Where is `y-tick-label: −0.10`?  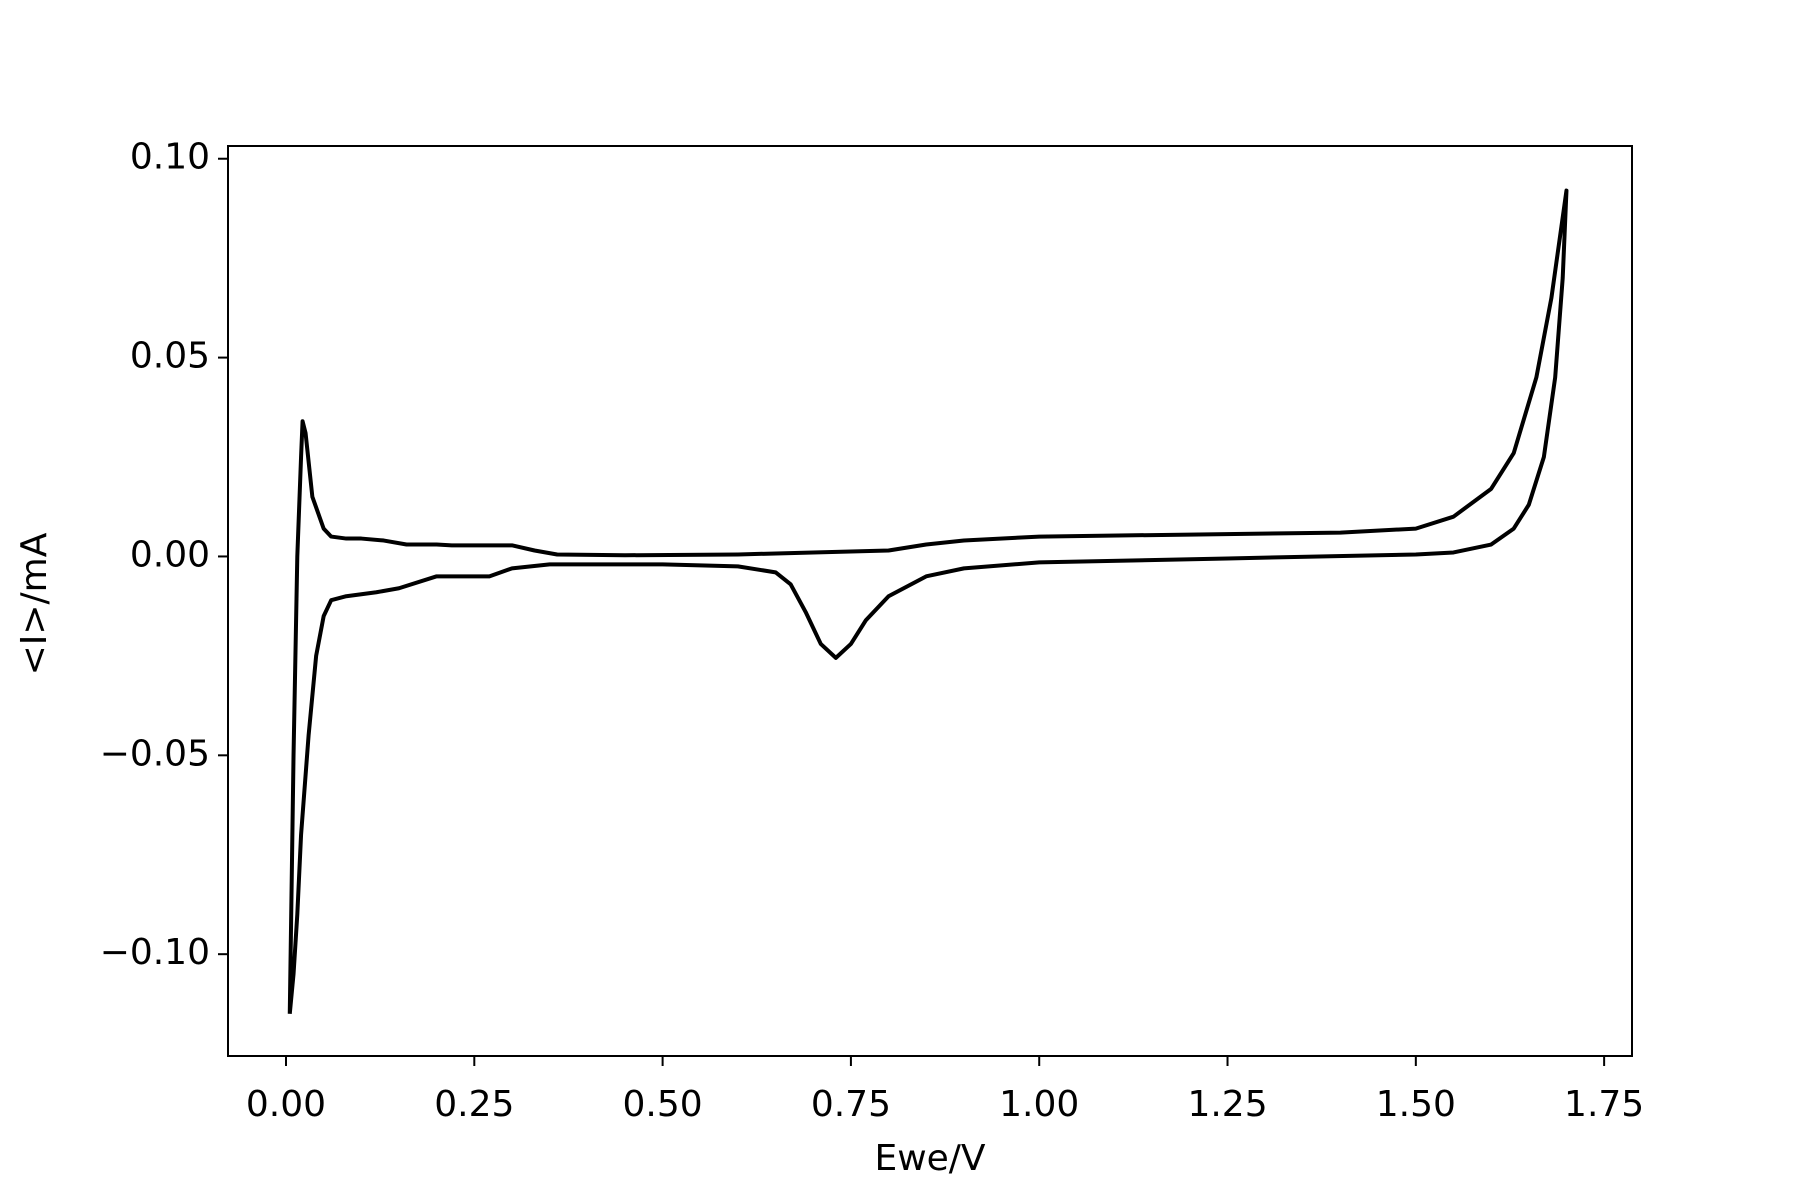 y-tick-label: −0.10 is located at coordinates (155, 952).